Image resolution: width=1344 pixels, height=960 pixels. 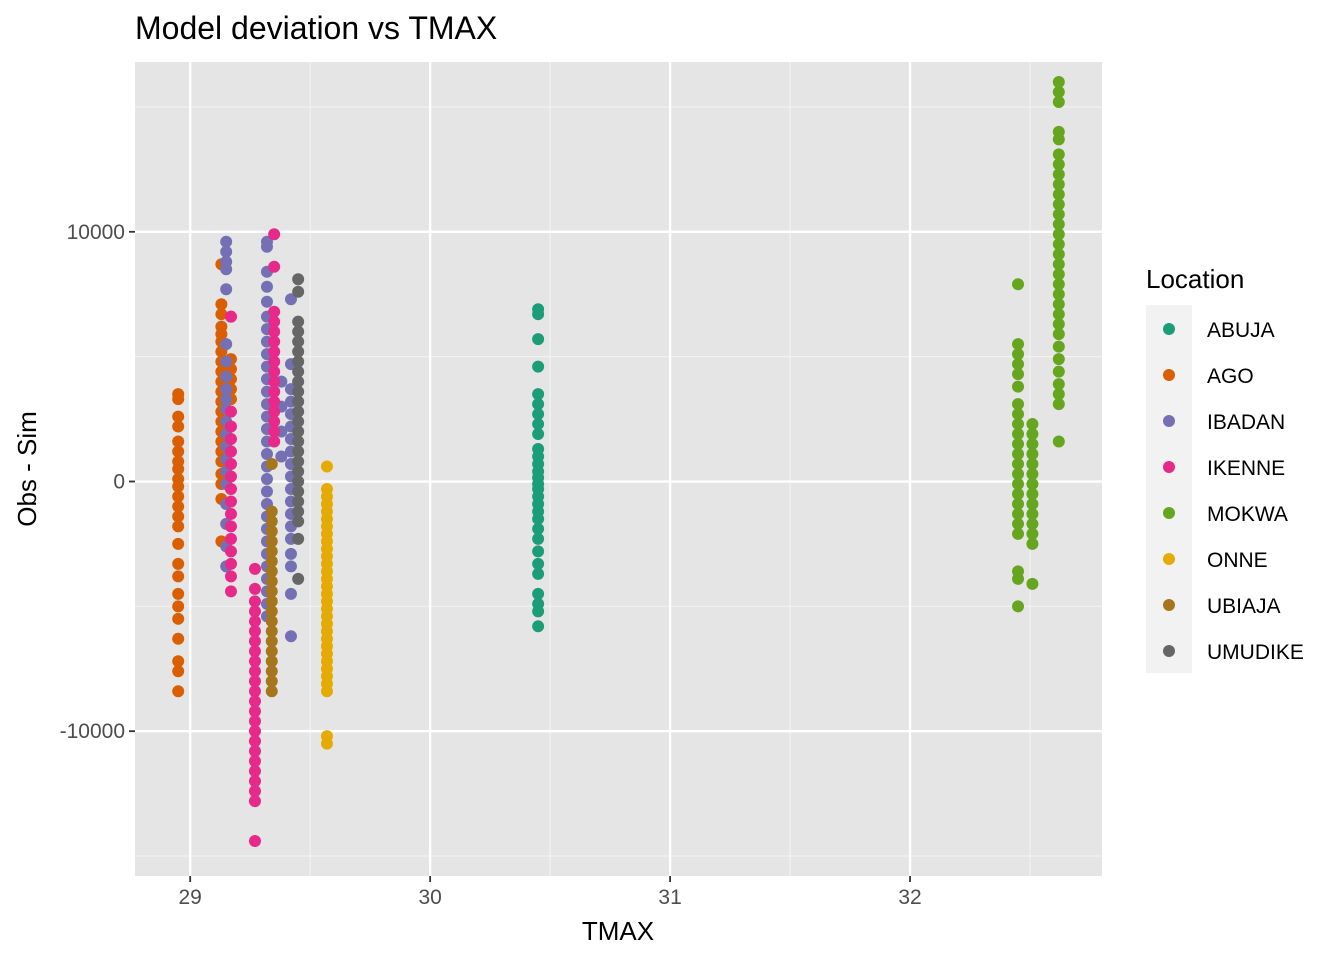 I want to click on legend-label: UBIAJA, so click(x=1244, y=606).